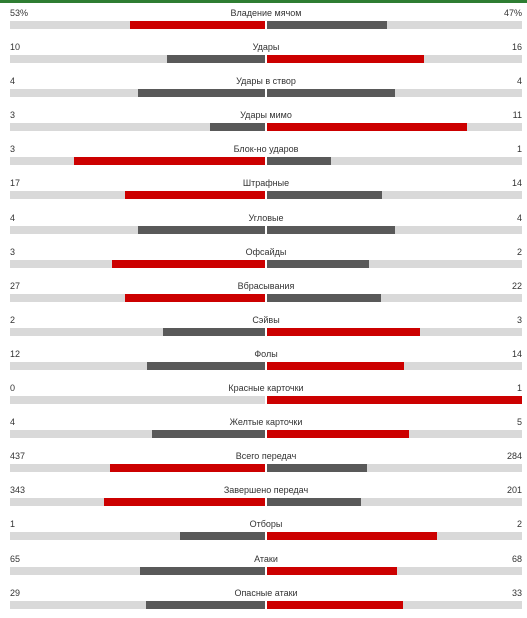 The height and width of the screenshot is (618, 527). Describe the element at coordinates (519, 319) in the screenshot. I see `away-value: 3` at that location.